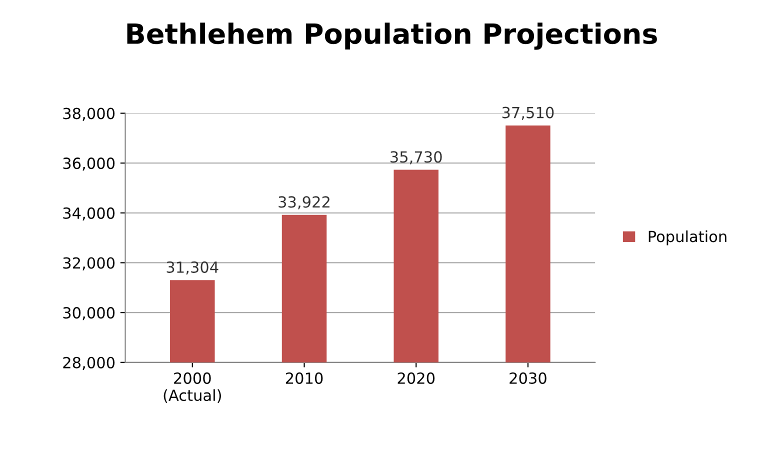 This screenshot has width=783, height=453. What do you see at coordinates (687, 238) in the screenshot?
I see `legend-label: Population` at bounding box center [687, 238].